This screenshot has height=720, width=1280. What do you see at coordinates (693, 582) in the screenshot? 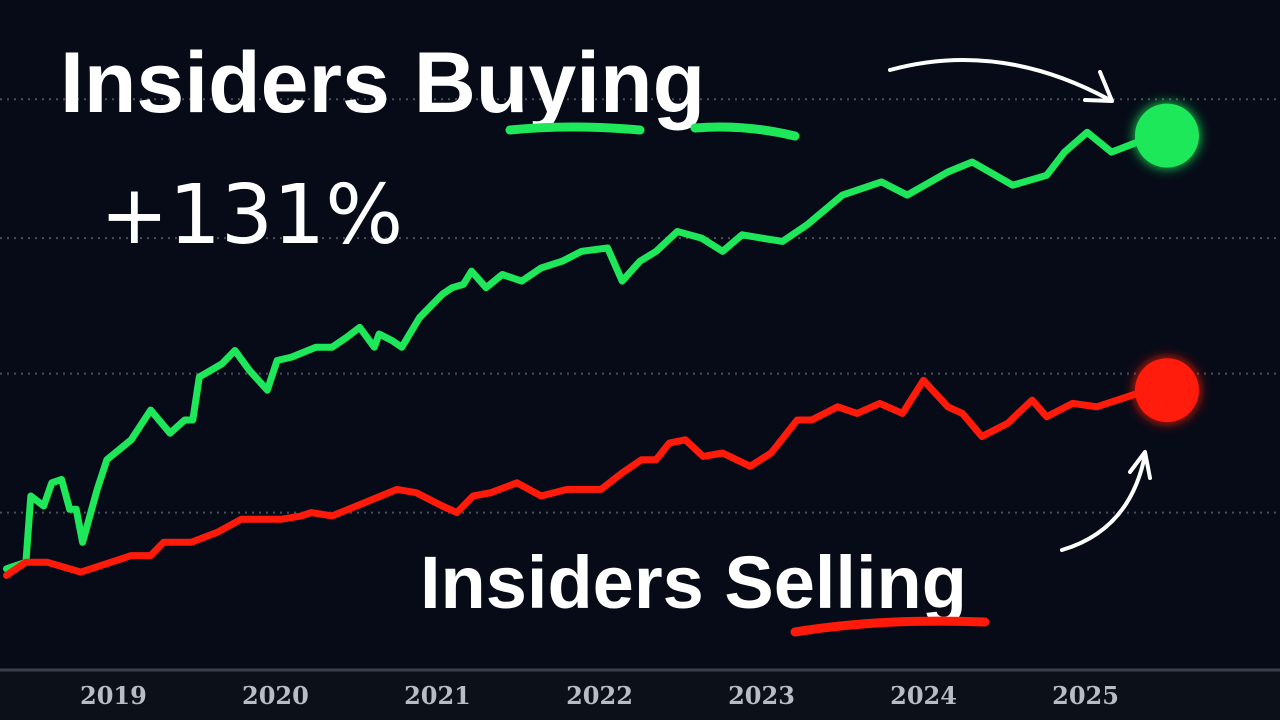
I see `selling-label: Insiders Selling` at bounding box center [693, 582].